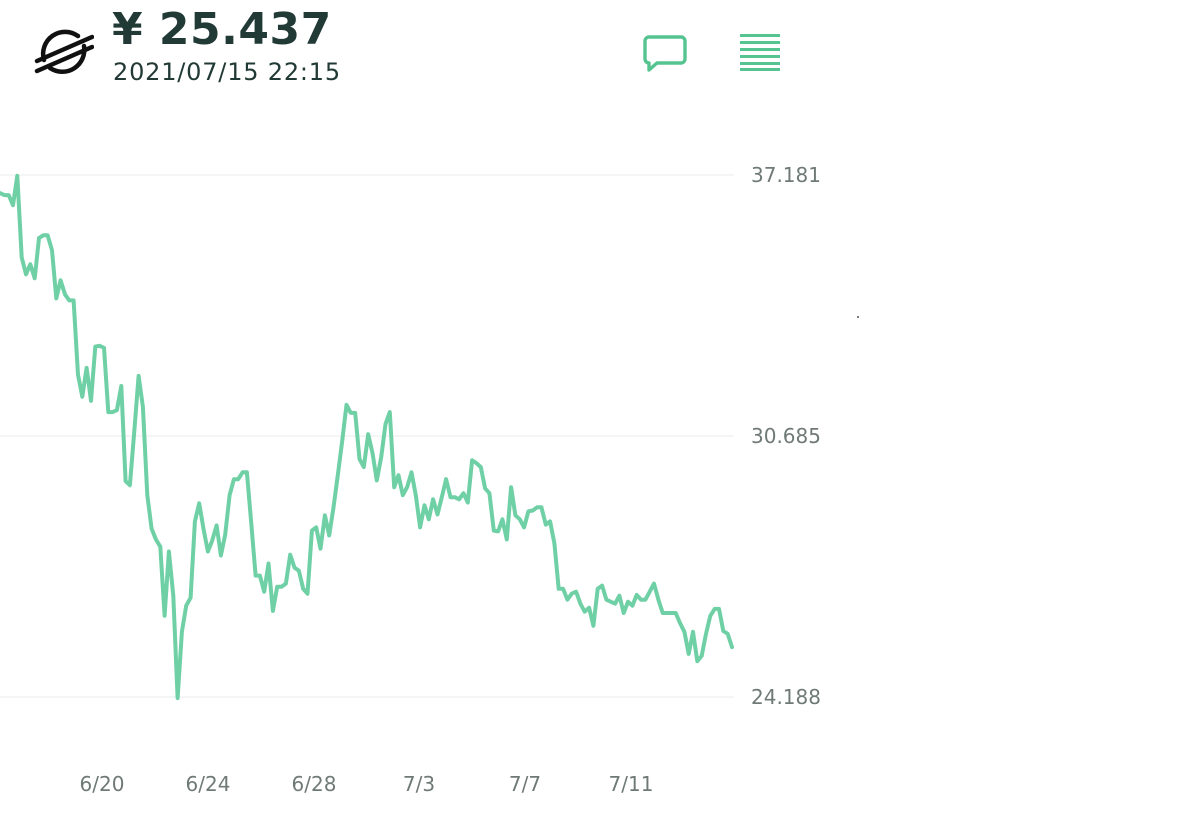 The width and height of the screenshot is (1200, 826). Describe the element at coordinates (786, 697) in the screenshot. I see `y-tick-label: 24.188` at that location.